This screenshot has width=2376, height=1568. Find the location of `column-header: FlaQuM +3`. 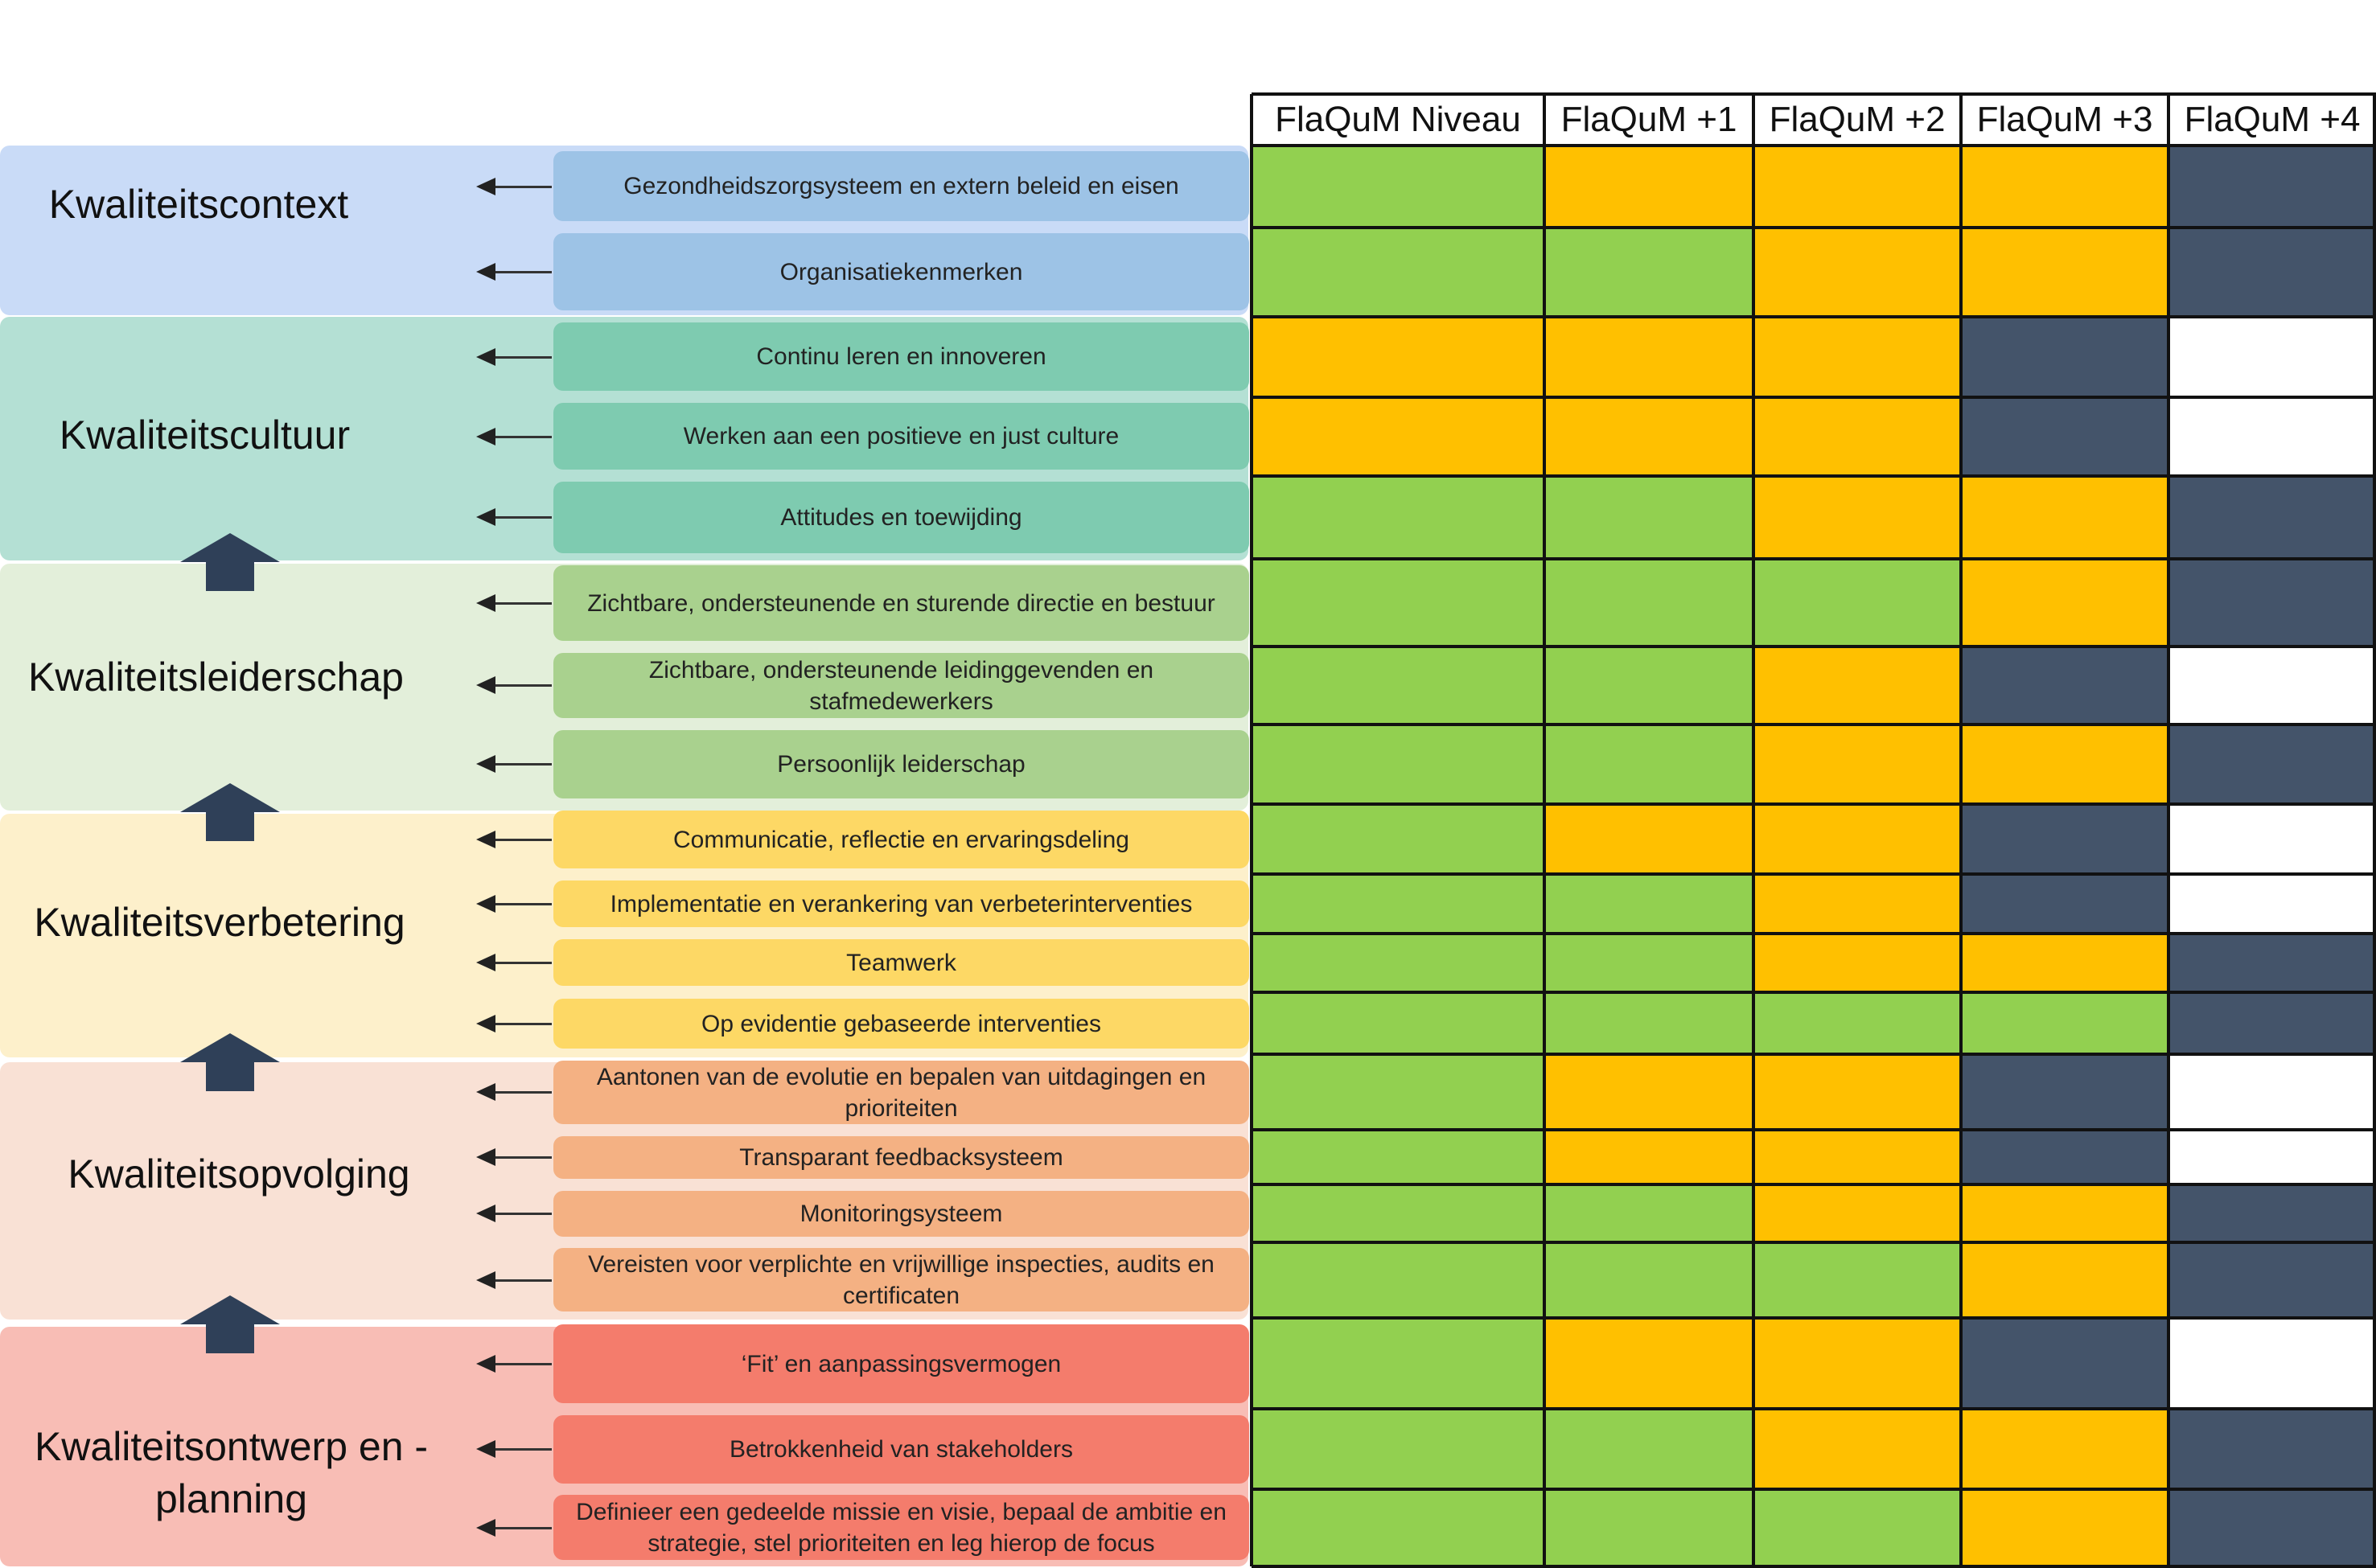

column-header: FlaQuM +3 is located at coordinates (2064, 119).